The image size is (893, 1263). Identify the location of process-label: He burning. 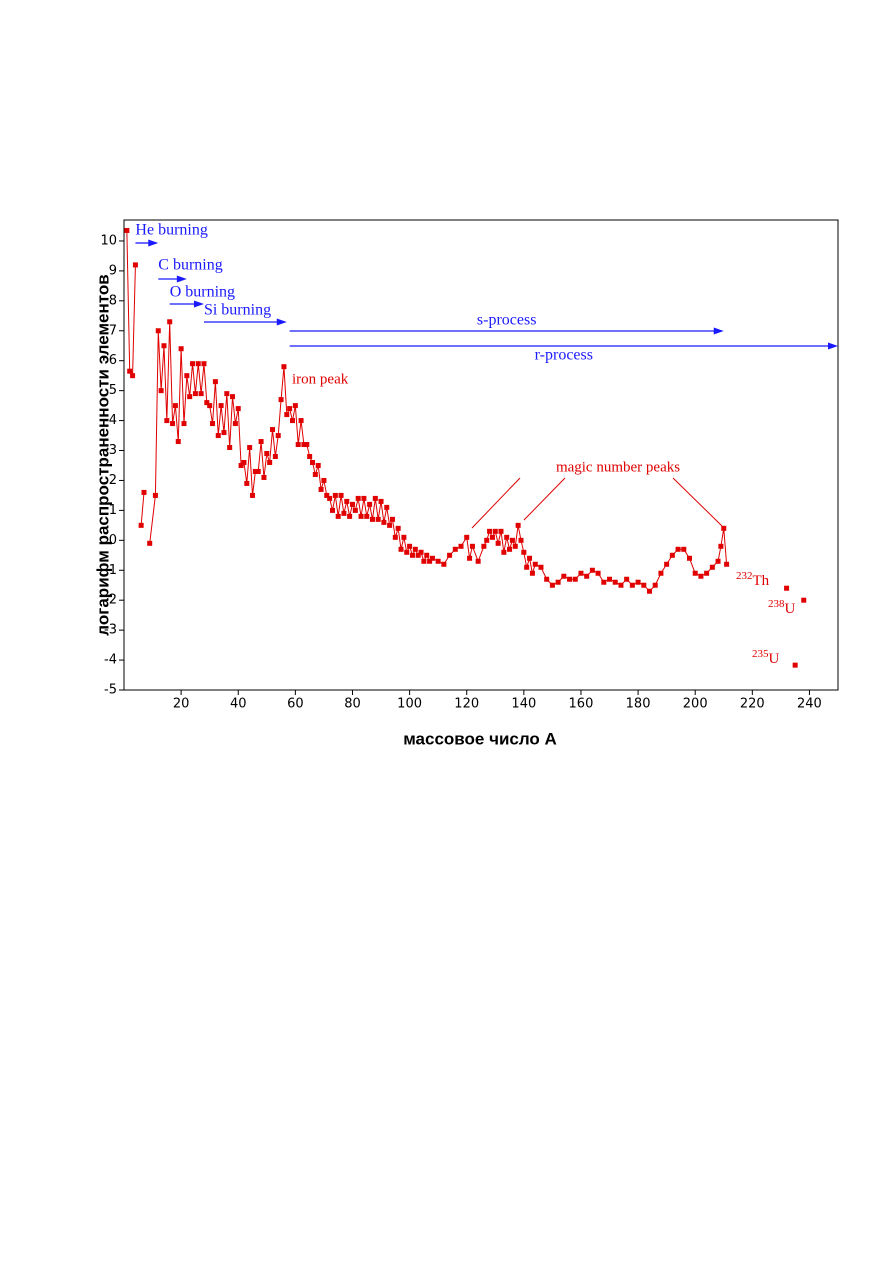
(171, 230).